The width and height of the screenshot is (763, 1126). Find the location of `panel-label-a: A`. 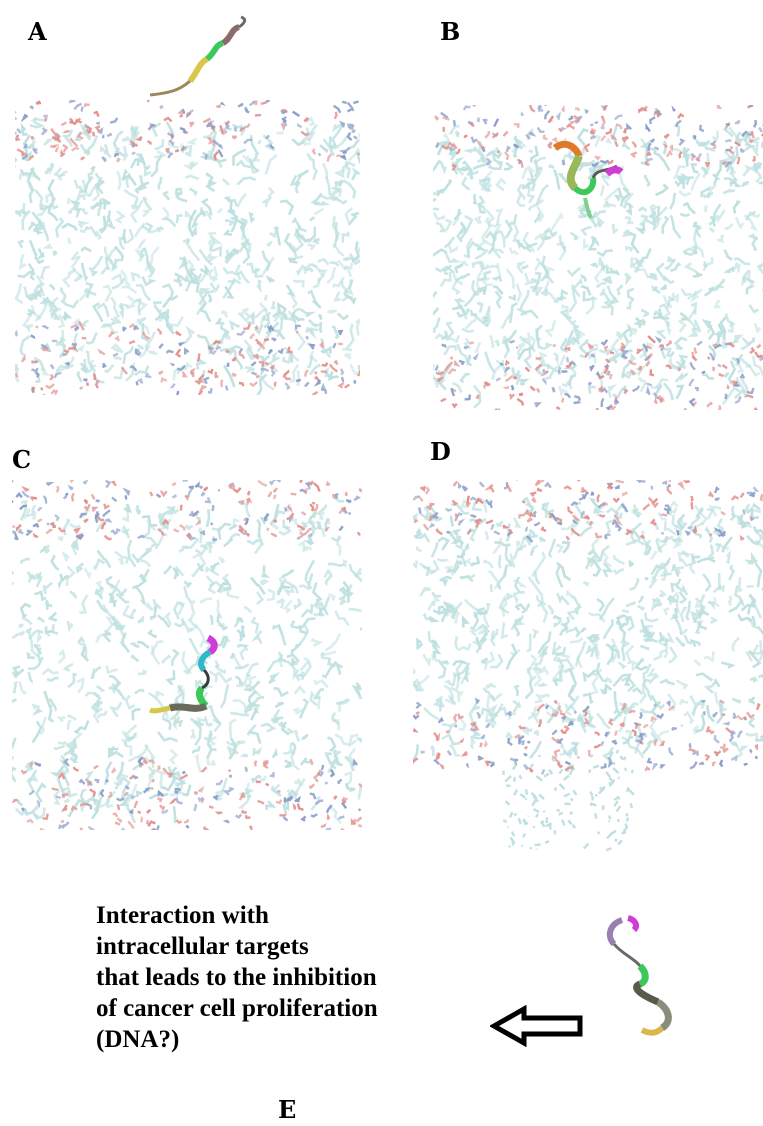

panel-label-a: A is located at coordinates (37, 31).